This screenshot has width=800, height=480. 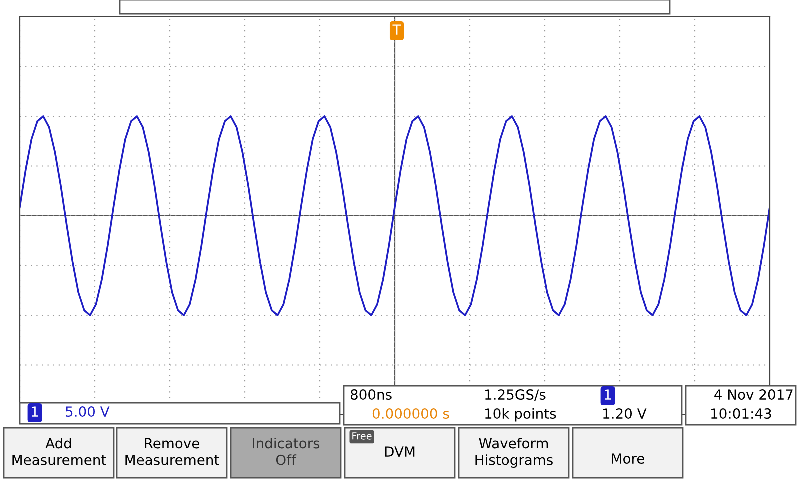 What do you see at coordinates (753, 395) in the screenshot?
I see `text: 4 Nov 2017` at bounding box center [753, 395].